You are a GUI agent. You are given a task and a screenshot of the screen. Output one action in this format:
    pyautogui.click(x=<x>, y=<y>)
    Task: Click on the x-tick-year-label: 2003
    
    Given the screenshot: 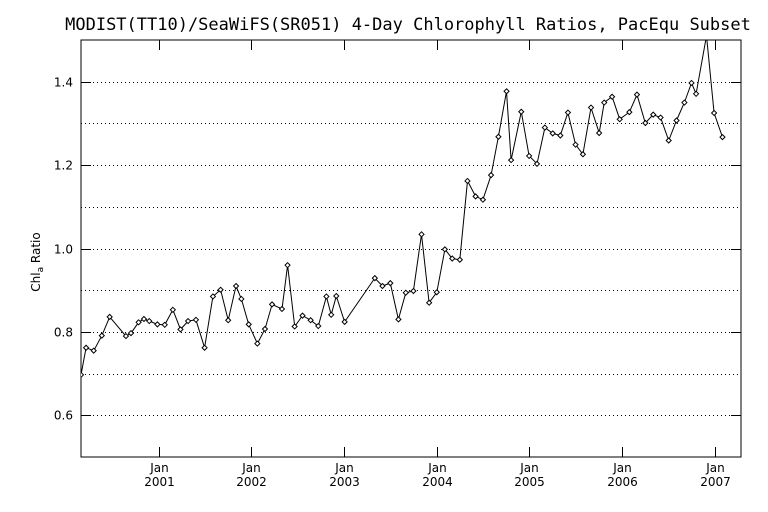 What is the action you would take?
    pyautogui.click(x=344, y=482)
    